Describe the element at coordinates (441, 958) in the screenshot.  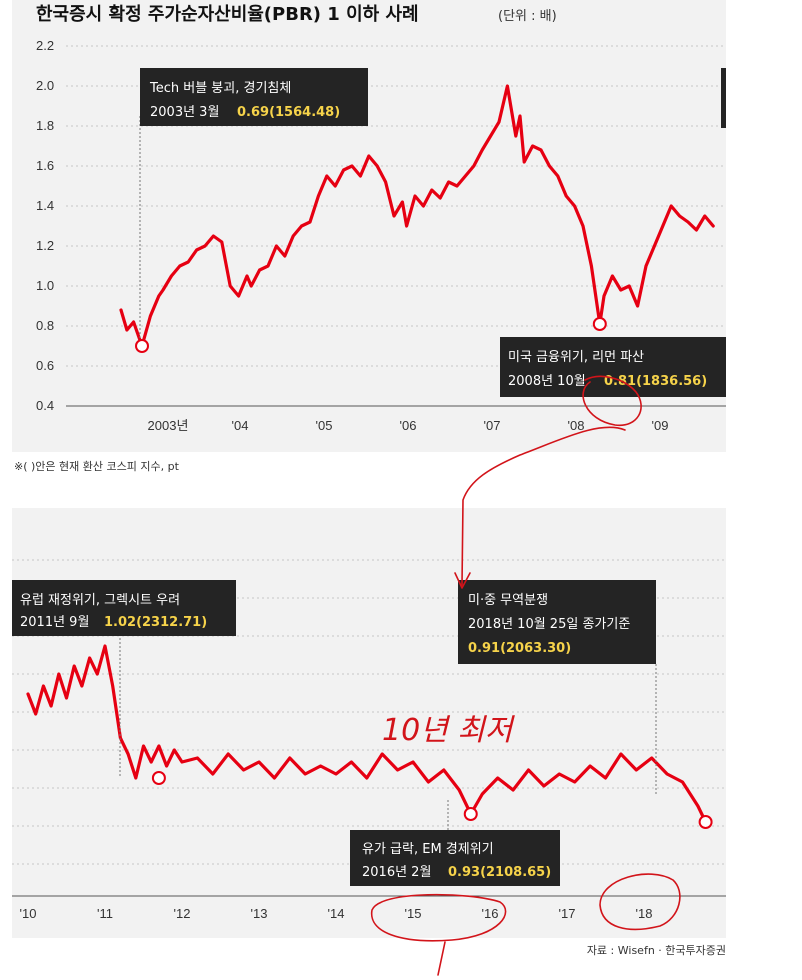
I see `ink-tail` at that location.